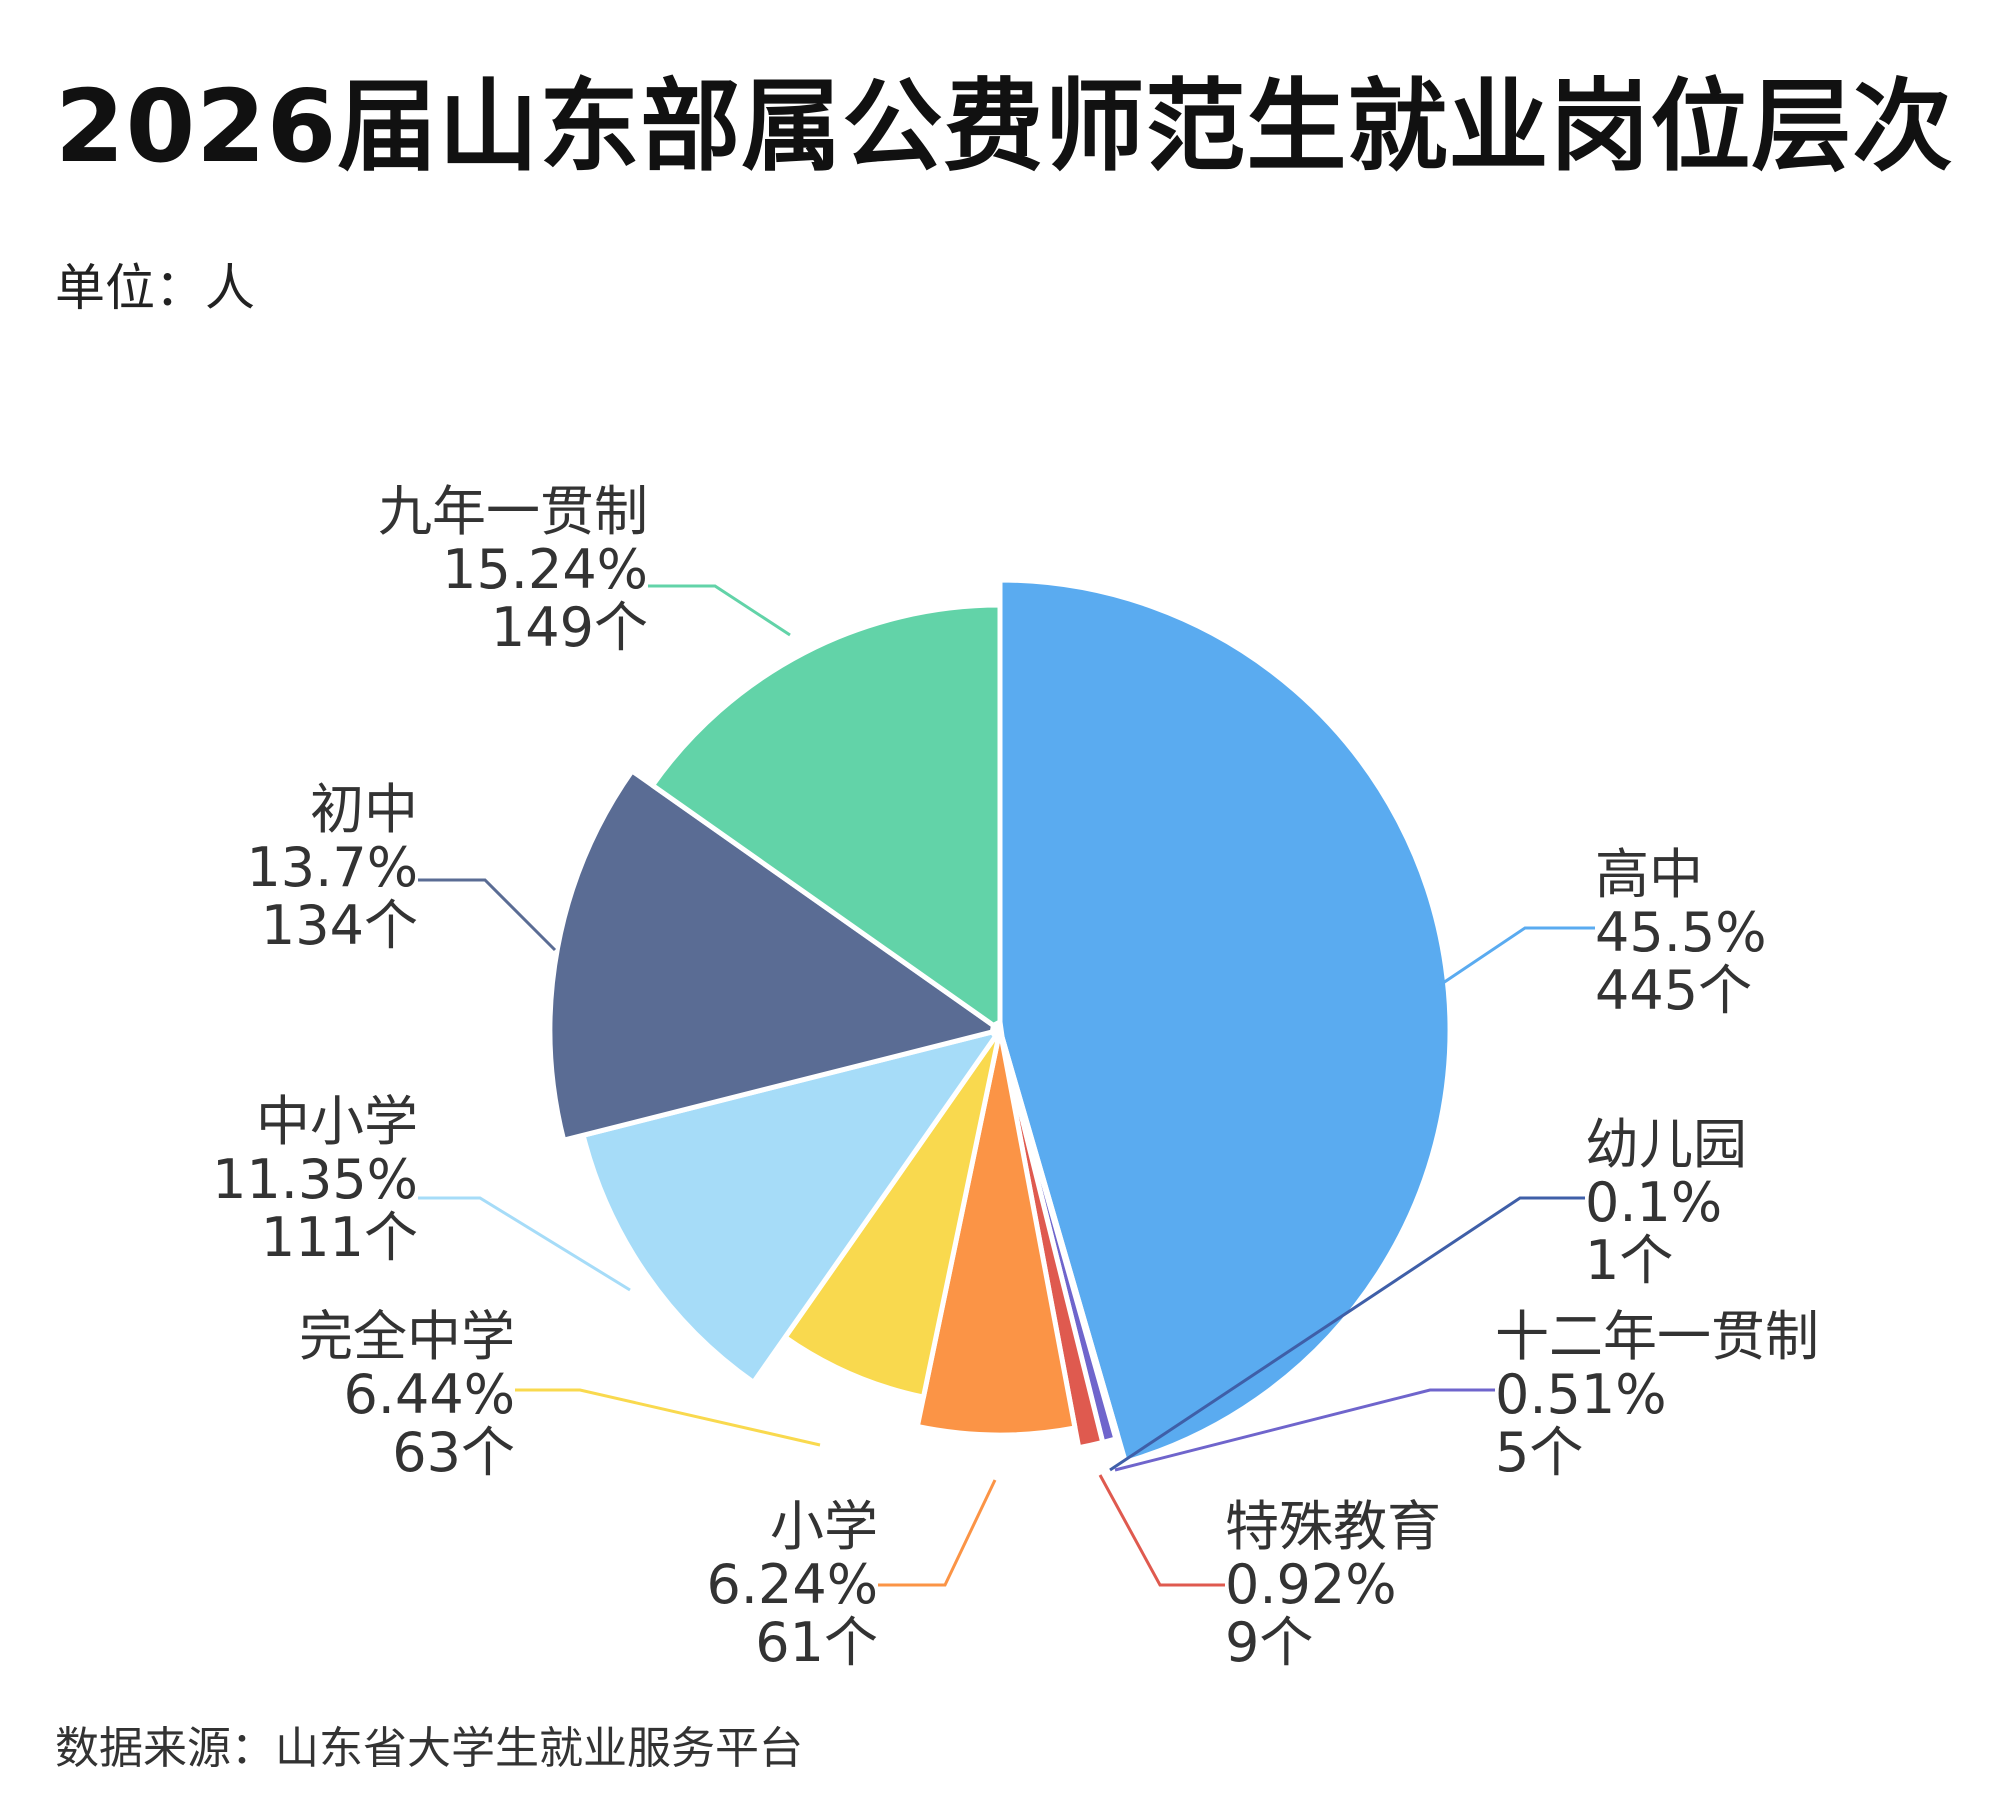 The height and width of the screenshot is (1811, 2000). What do you see at coordinates (1333, 1526) in the screenshot?
I see `slice-label-name-4: 特殊教育` at bounding box center [1333, 1526].